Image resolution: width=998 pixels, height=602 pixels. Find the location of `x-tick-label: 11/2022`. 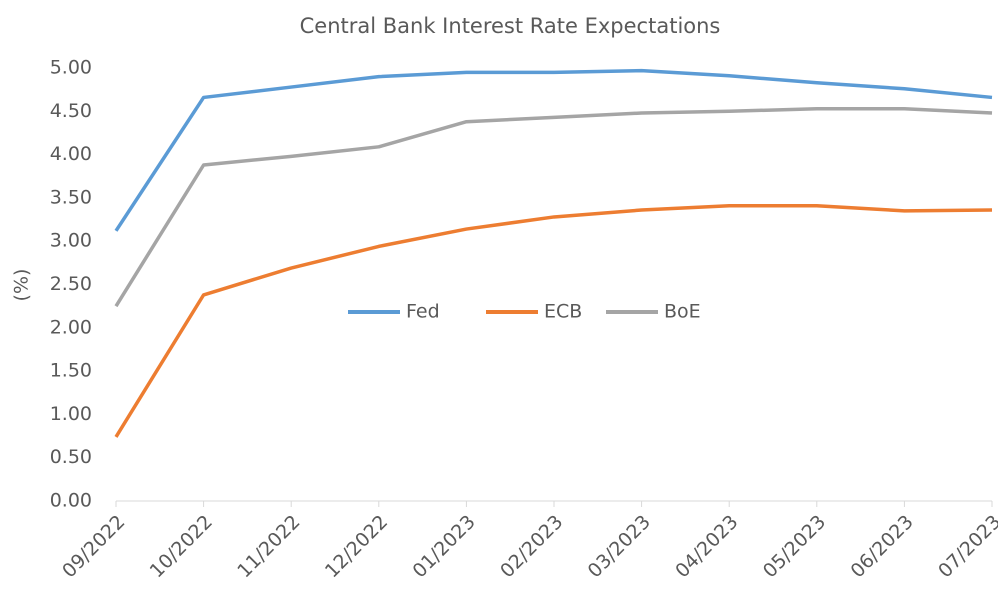

x-tick-label: 11/2022 is located at coordinates (268, 546).